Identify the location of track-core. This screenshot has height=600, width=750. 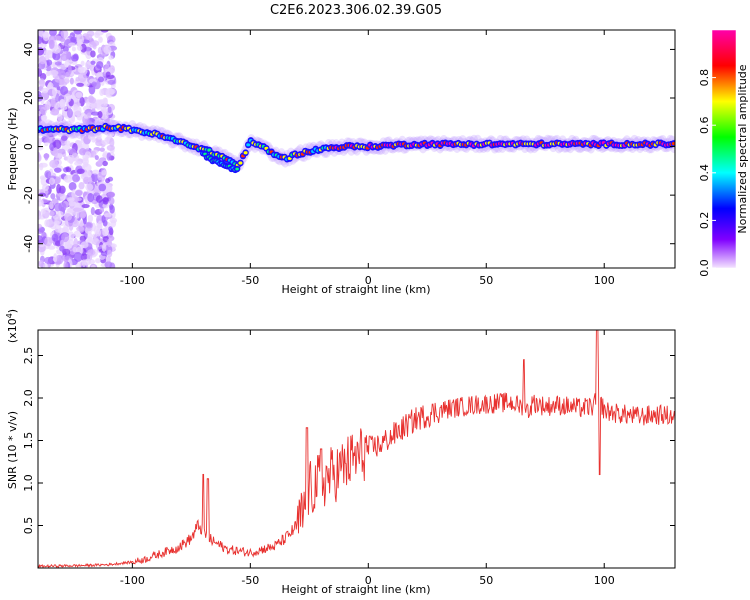
(240, 163).